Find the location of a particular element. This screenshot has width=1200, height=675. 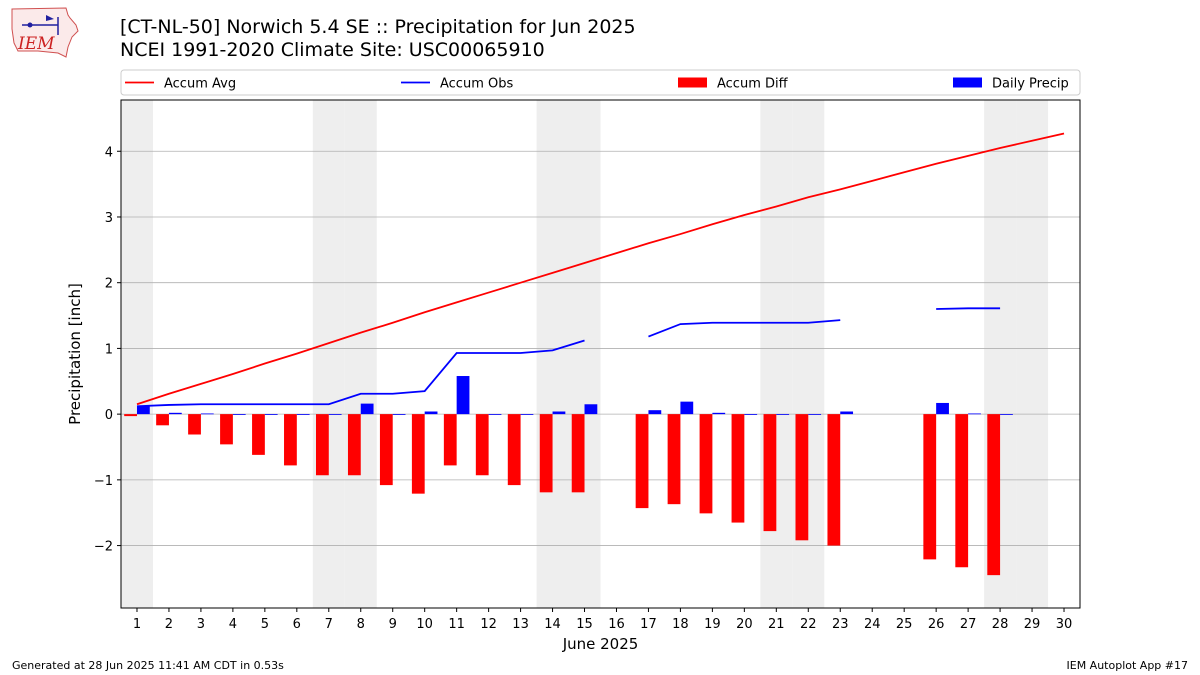

x-axis-label: June 2025 is located at coordinates (600, 644).